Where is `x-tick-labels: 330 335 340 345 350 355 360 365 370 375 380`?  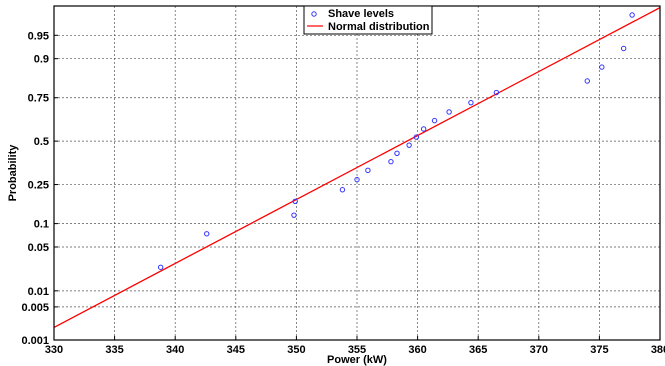
x-tick-labels: 330 335 340 345 350 355 360 365 370 375 380 is located at coordinates (355, 350).